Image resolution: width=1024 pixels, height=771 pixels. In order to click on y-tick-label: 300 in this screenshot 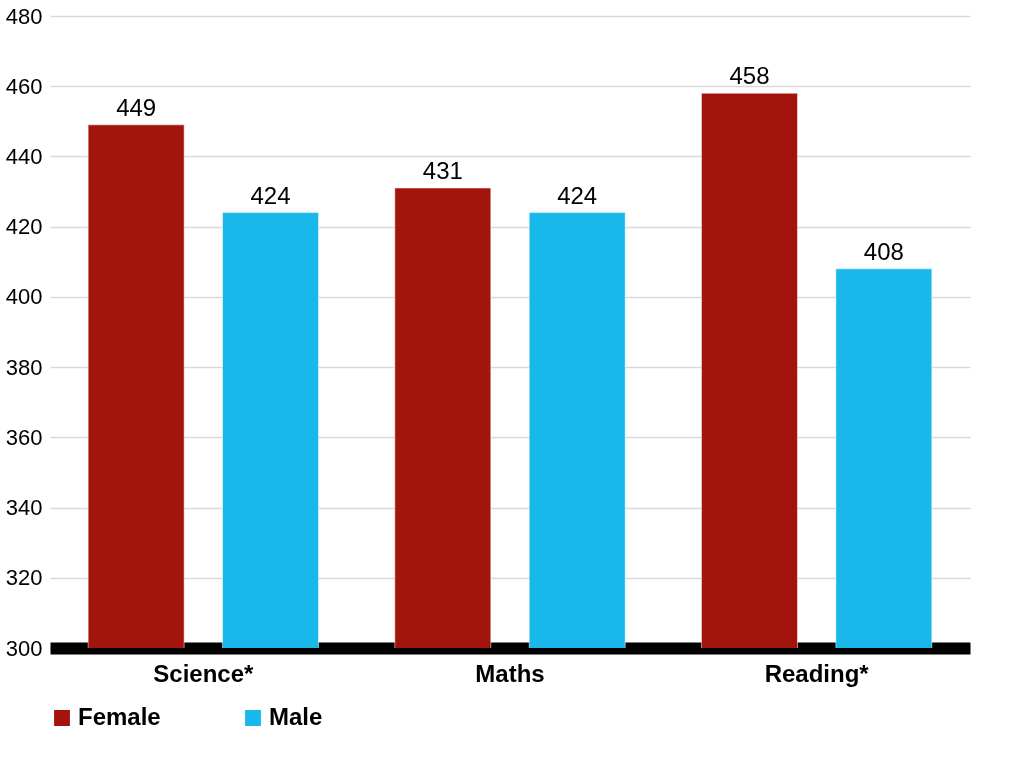, I will do `click(24, 648)`.